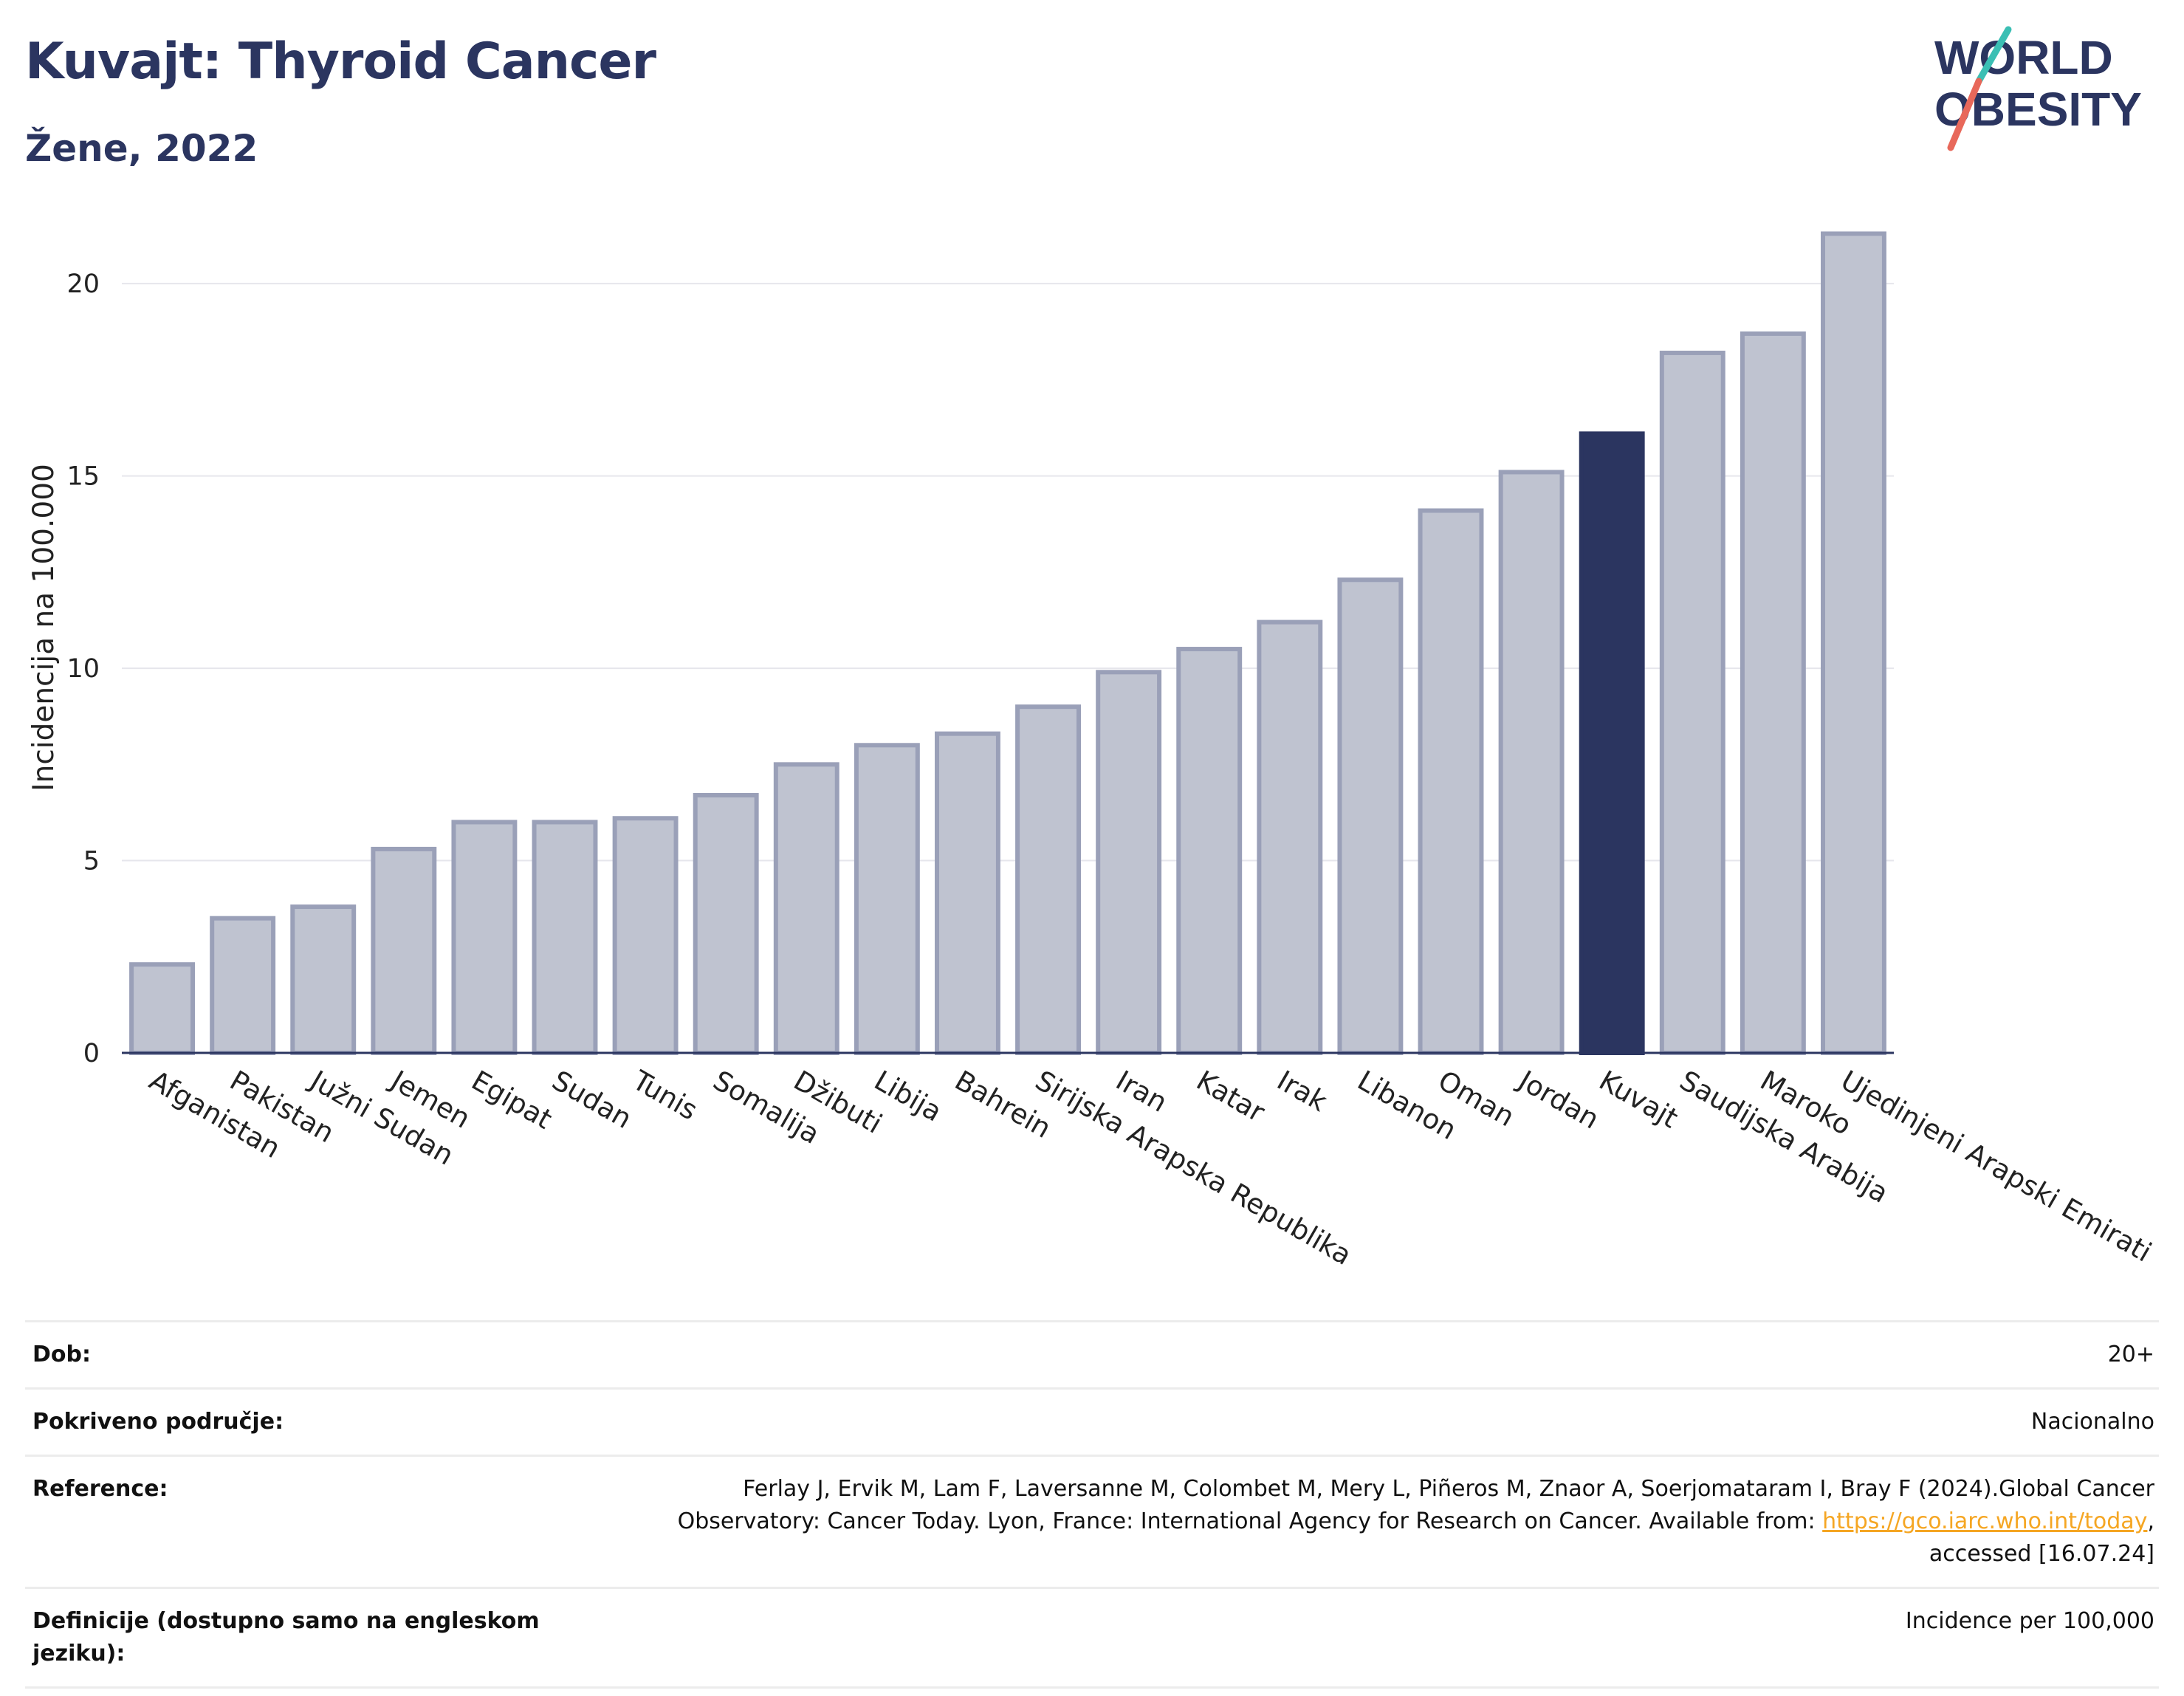 The width and height of the screenshot is (2184, 1696). What do you see at coordinates (243, 986) in the screenshot?
I see `bar-pakistan` at bounding box center [243, 986].